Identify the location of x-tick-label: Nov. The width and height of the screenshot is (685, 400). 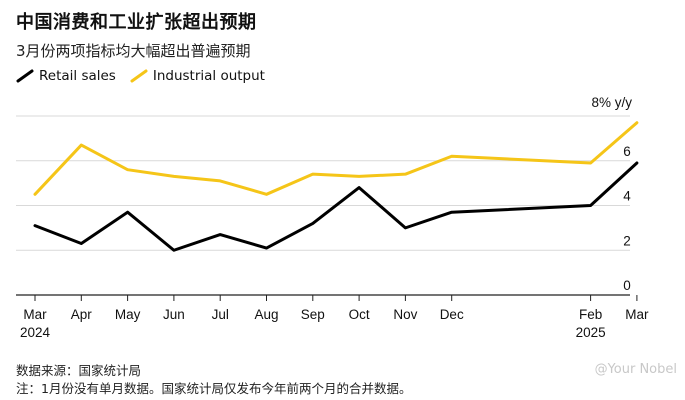
(405, 314).